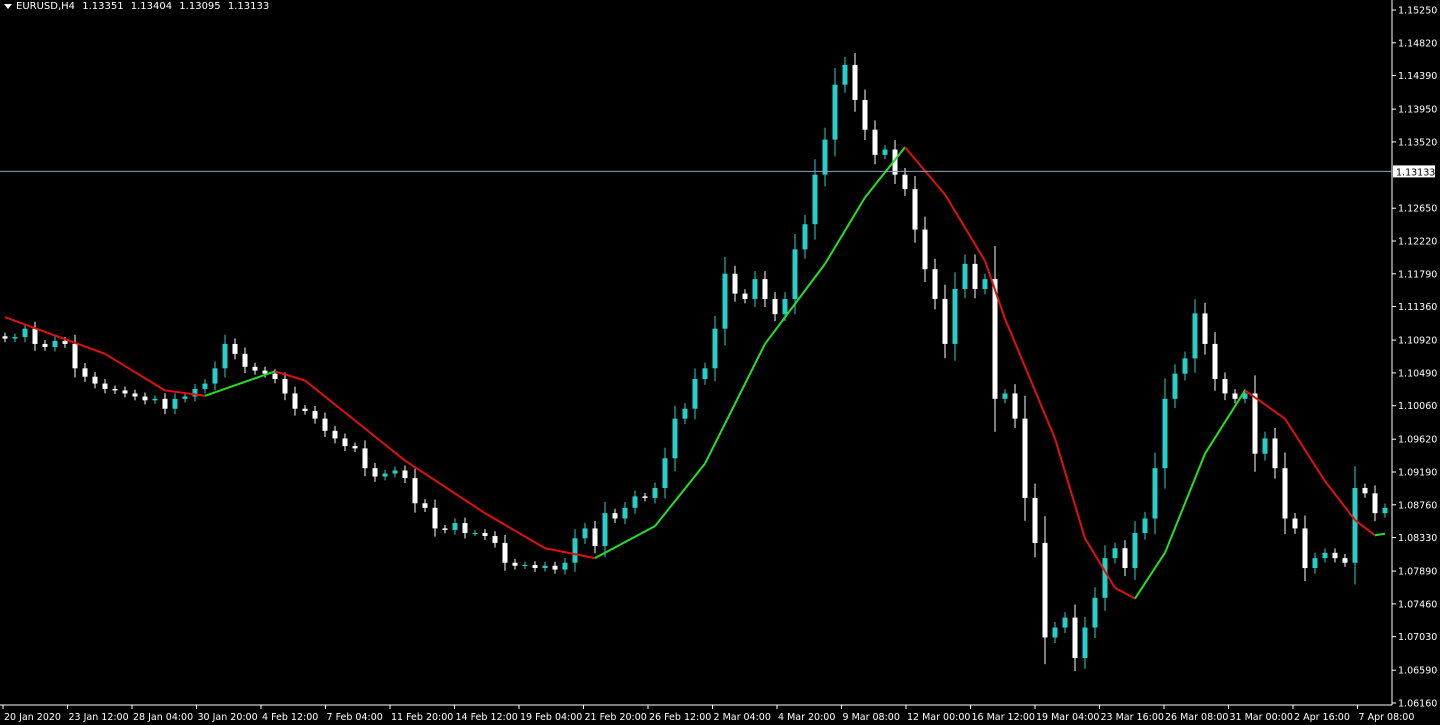 This screenshot has height=725, width=1440. I want to click on y-tick-label: 1.14390, so click(1417, 76).